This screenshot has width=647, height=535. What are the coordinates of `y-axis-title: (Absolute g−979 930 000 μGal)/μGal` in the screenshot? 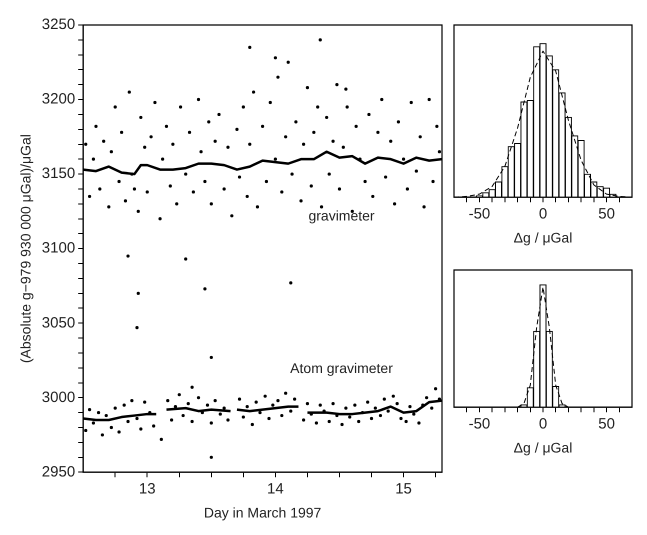 It's located at (25, 249).